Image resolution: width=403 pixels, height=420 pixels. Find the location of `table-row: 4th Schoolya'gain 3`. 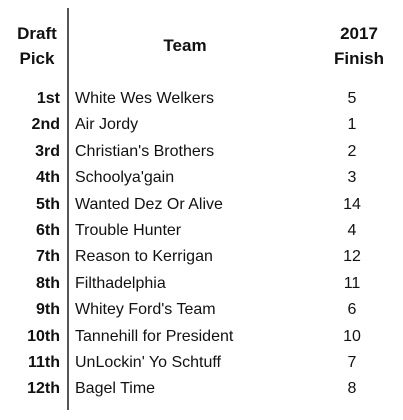

table-row: 4th Schoolya'gain 3 is located at coordinates (201, 178).